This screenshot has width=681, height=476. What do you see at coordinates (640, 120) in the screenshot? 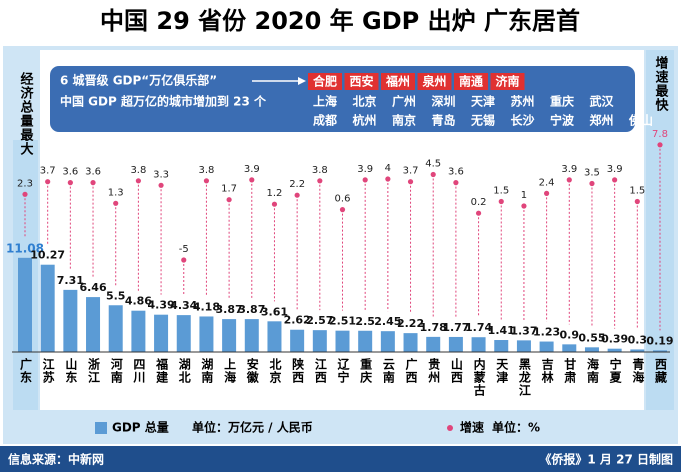
I see `city: 佛山` at bounding box center [640, 120].